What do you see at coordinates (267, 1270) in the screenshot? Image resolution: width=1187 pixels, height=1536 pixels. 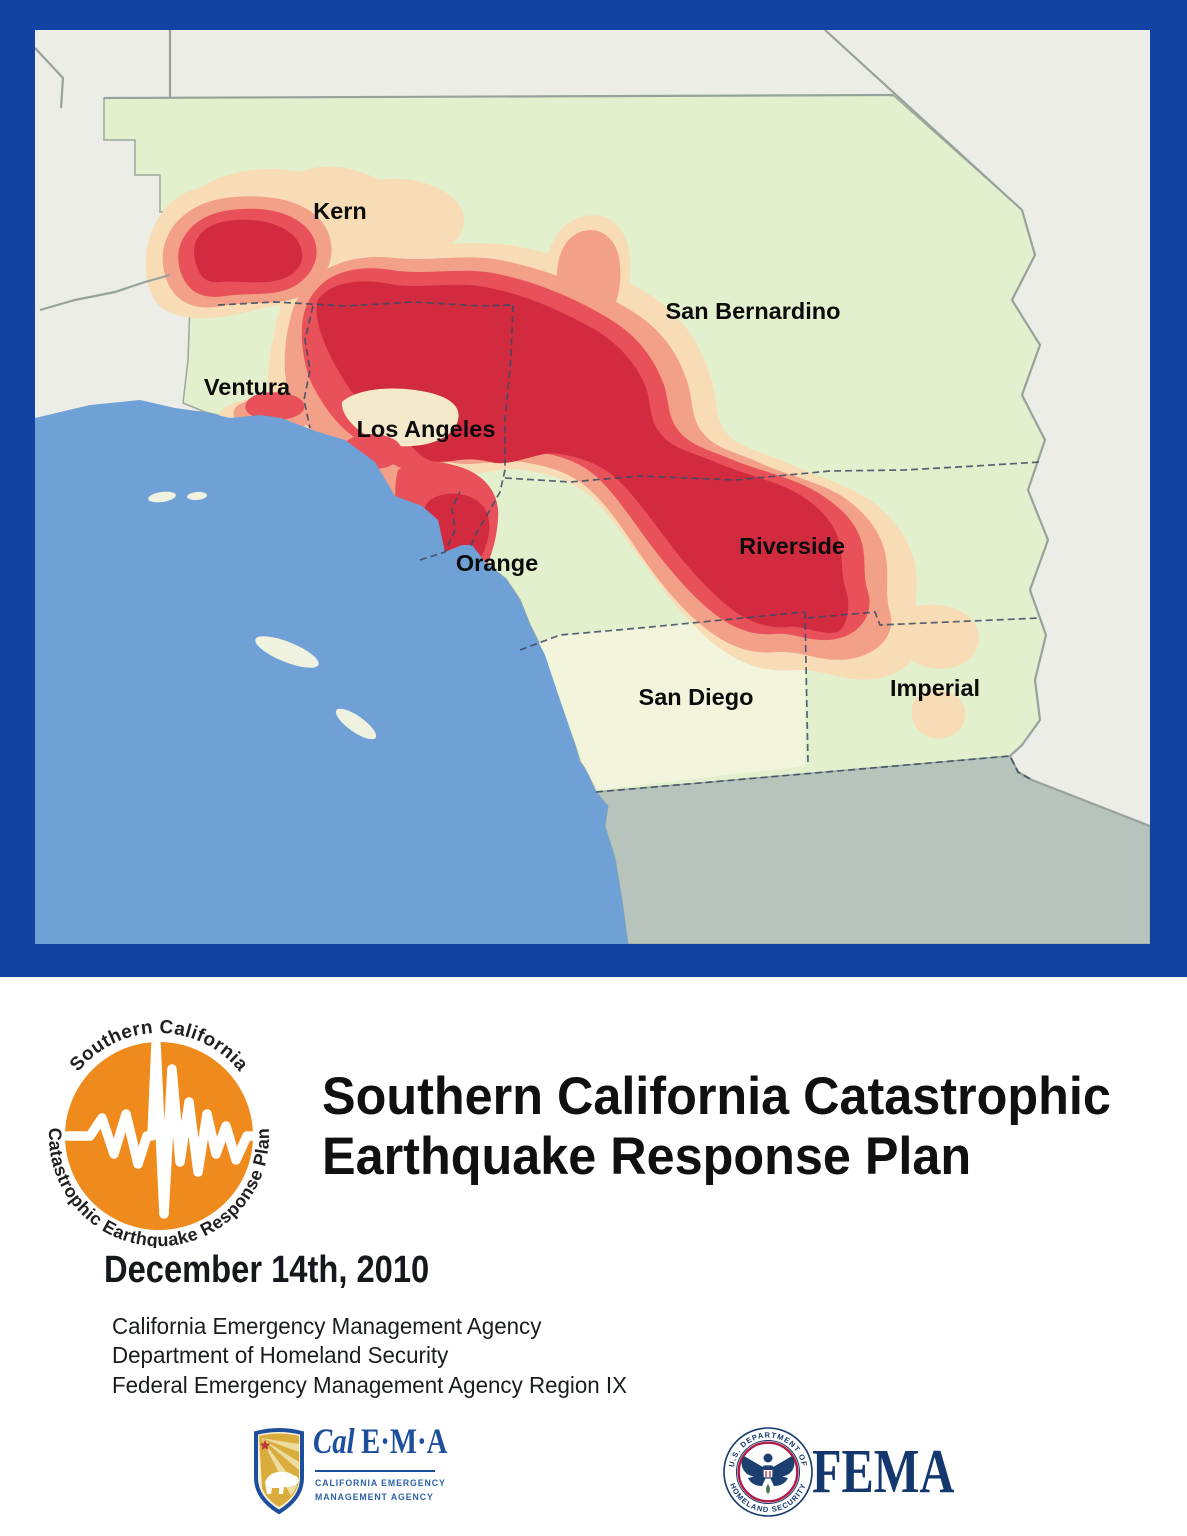 I see `publication-date: December 14th, 2010` at bounding box center [267, 1270].